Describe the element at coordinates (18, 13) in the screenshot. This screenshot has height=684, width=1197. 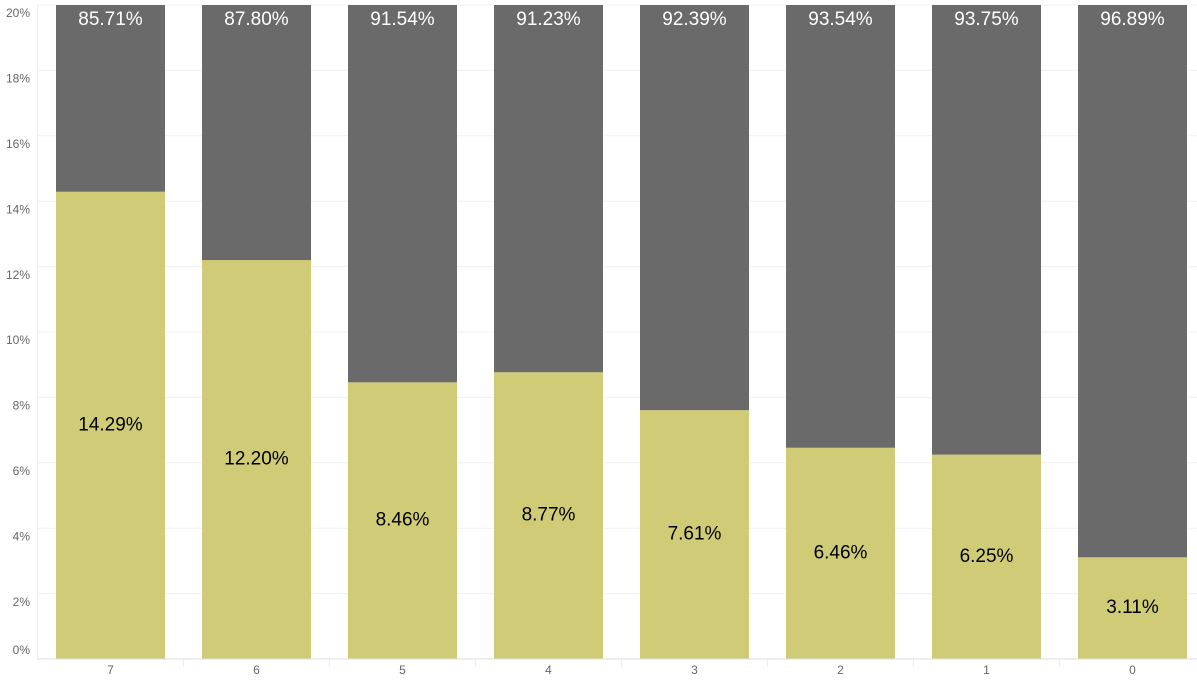
I see `y-tick-label: 20%` at that location.